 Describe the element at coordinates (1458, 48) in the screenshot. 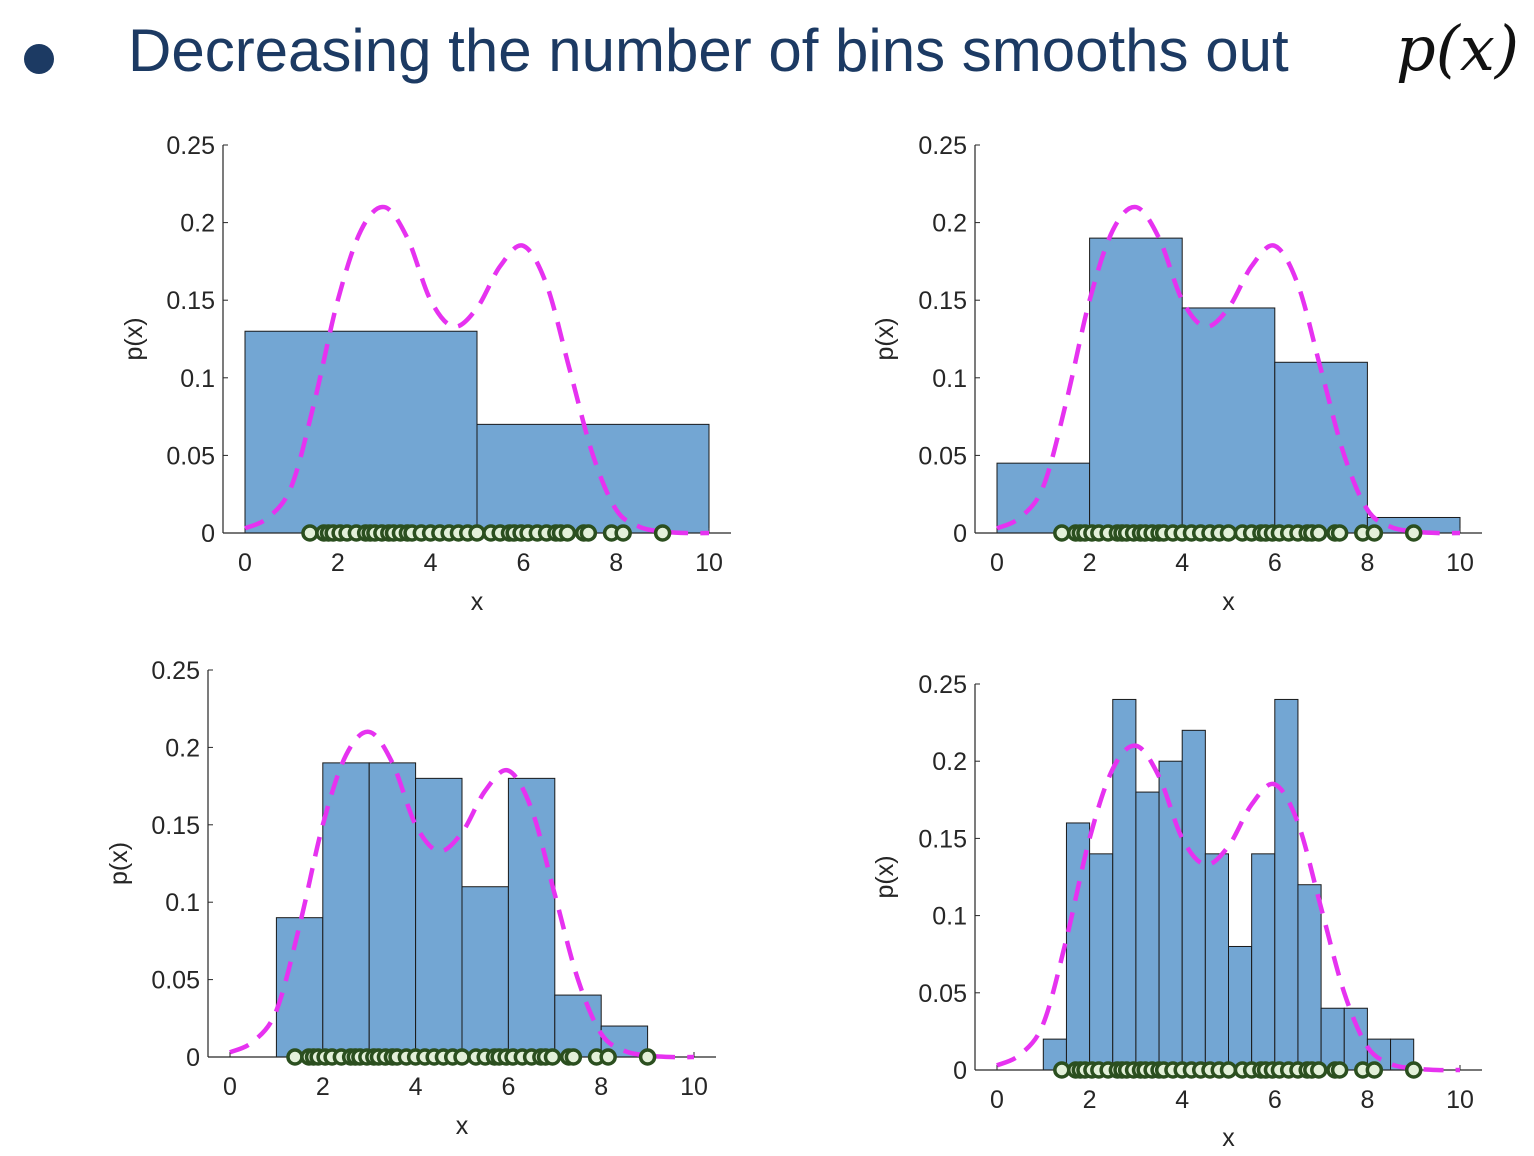

I see `heading-math: p(x)` at that location.